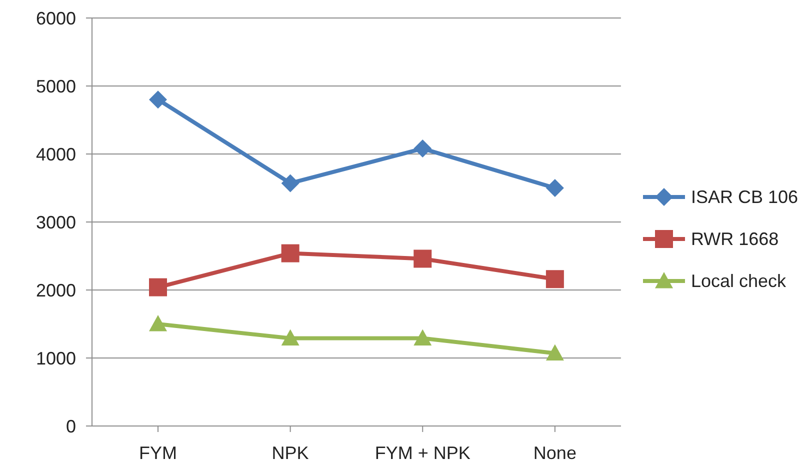 The height and width of the screenshot is (474, 810). I want to click on y-tick-label: 6000, so click(56, 18).